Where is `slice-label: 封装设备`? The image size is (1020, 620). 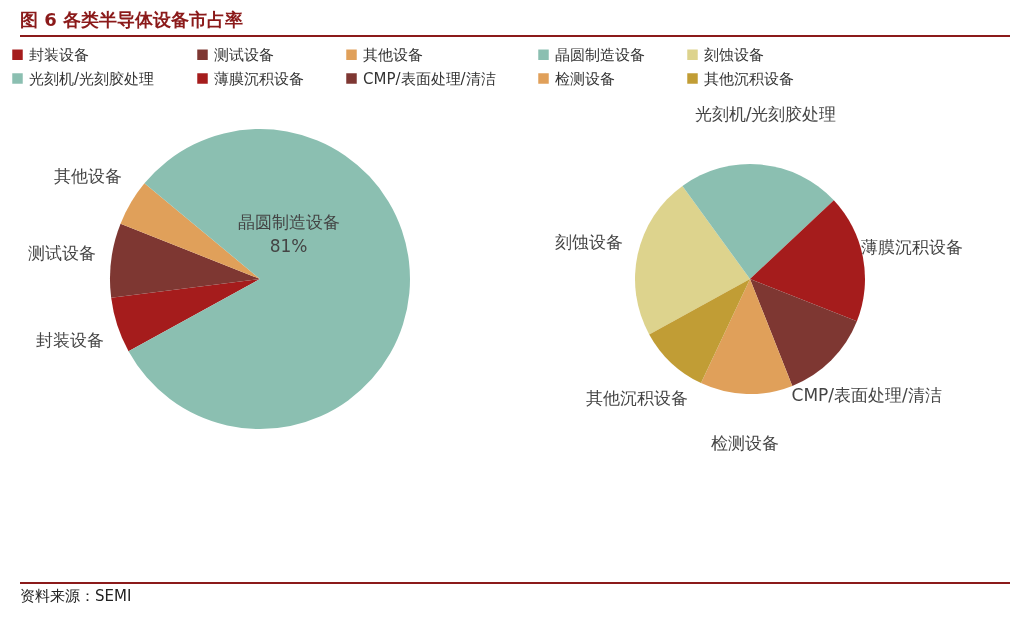
slice-label: 封装设备 is located at coordinates (69, 339).